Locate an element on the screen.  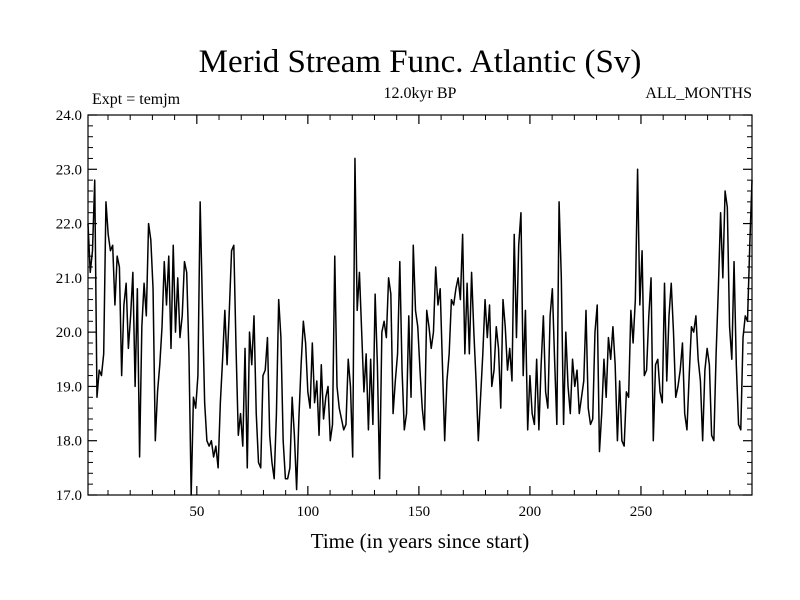
y-tick-label: 20.0 is located at coordinates (69, 333).